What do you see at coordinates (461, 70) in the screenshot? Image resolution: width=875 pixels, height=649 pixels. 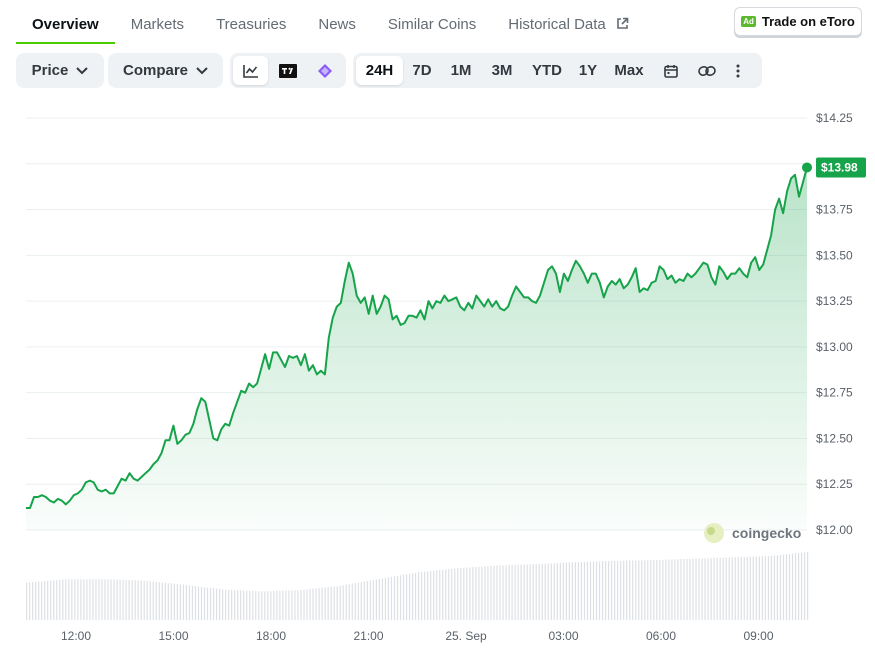 I see `range-1m: 1M` at bounding box center [461, 70].